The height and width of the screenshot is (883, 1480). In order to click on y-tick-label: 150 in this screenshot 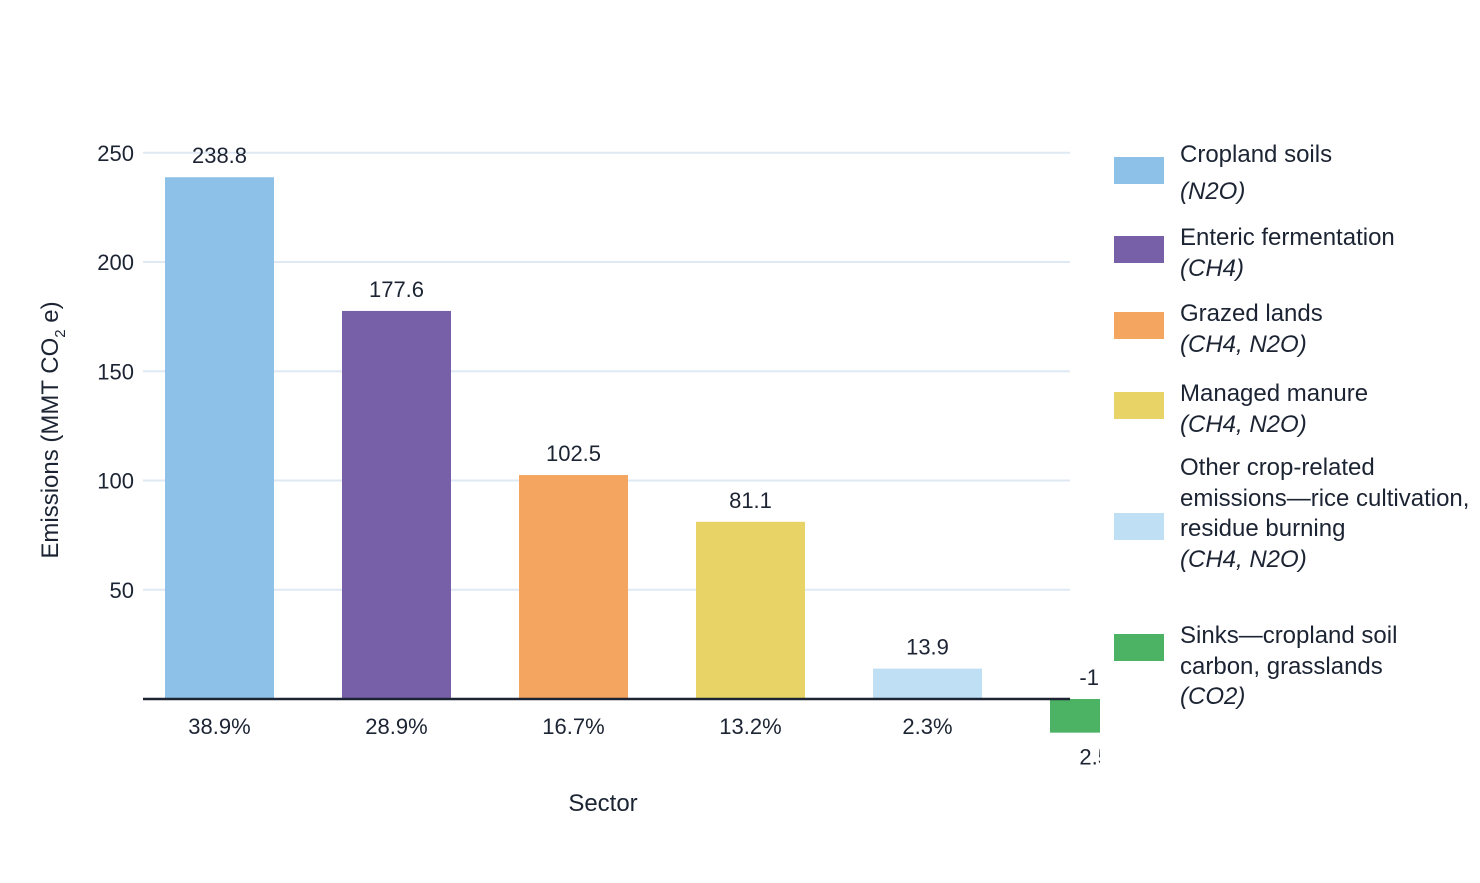, I will do `click(115, 371)`.